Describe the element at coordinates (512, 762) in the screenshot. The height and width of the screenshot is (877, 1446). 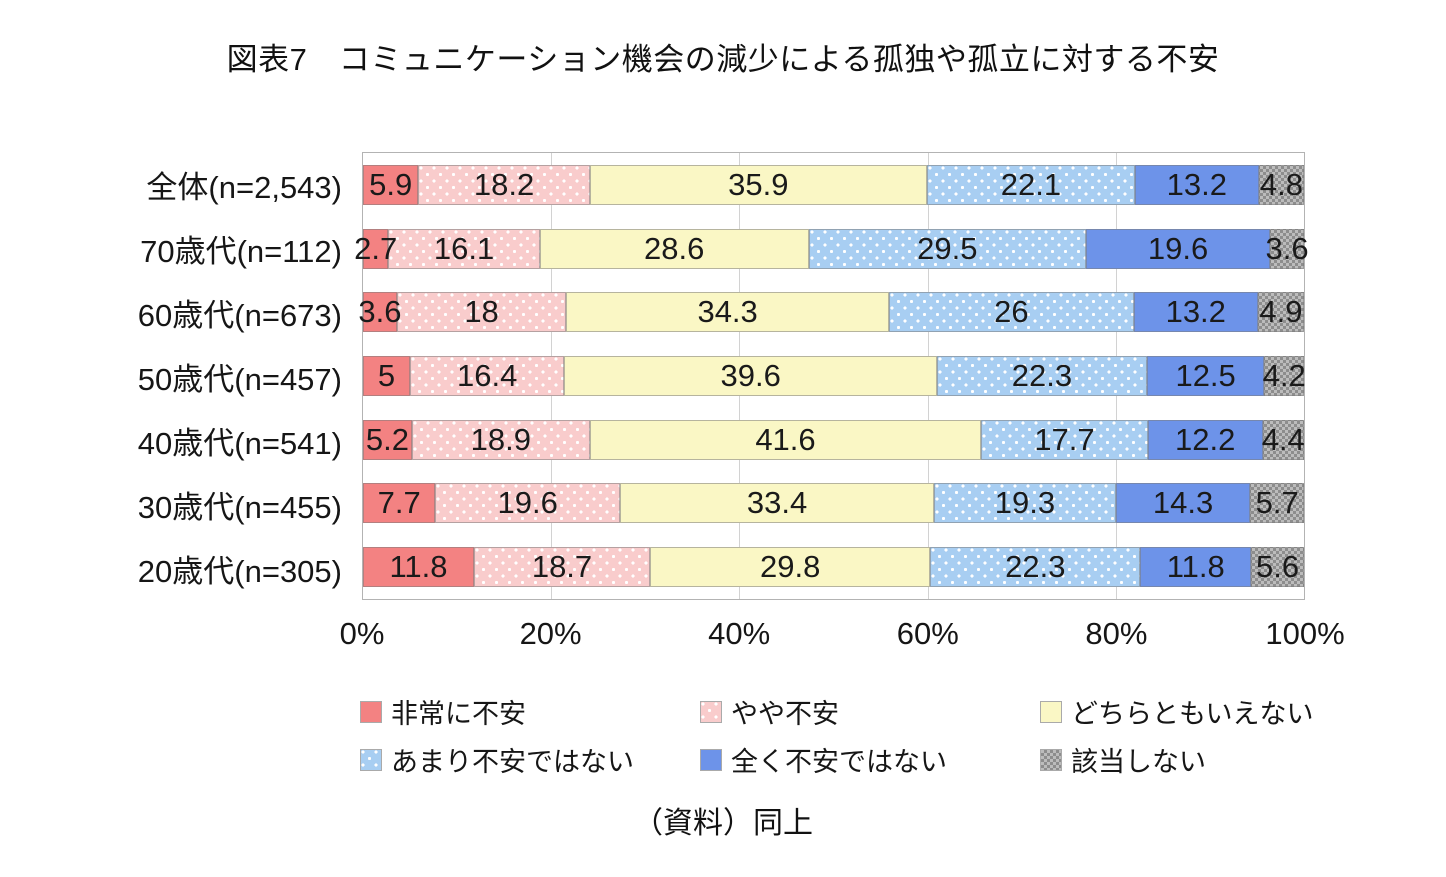
I see `legend-label: あまり不安ではない` at that location.